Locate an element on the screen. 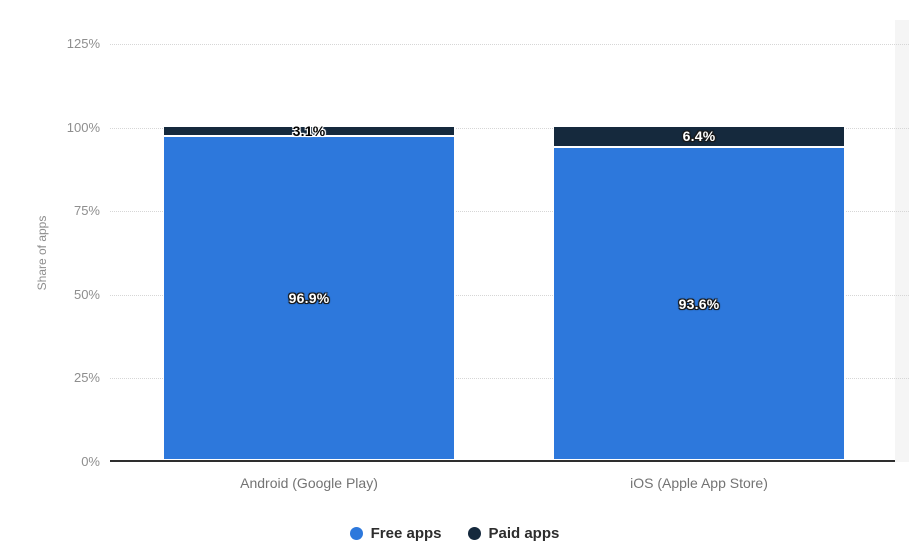 The height and width of the screenshot is (560, 909). legend-item: Free apps is located at coordinates (395, 533).